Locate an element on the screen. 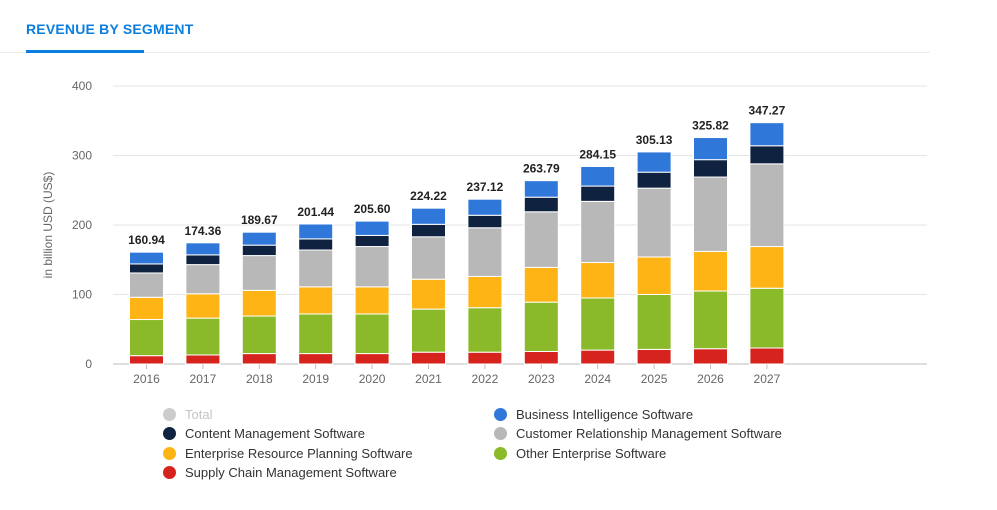  bar-segment-2023-supply-chain-management-software is located at coordinates (541, 357).